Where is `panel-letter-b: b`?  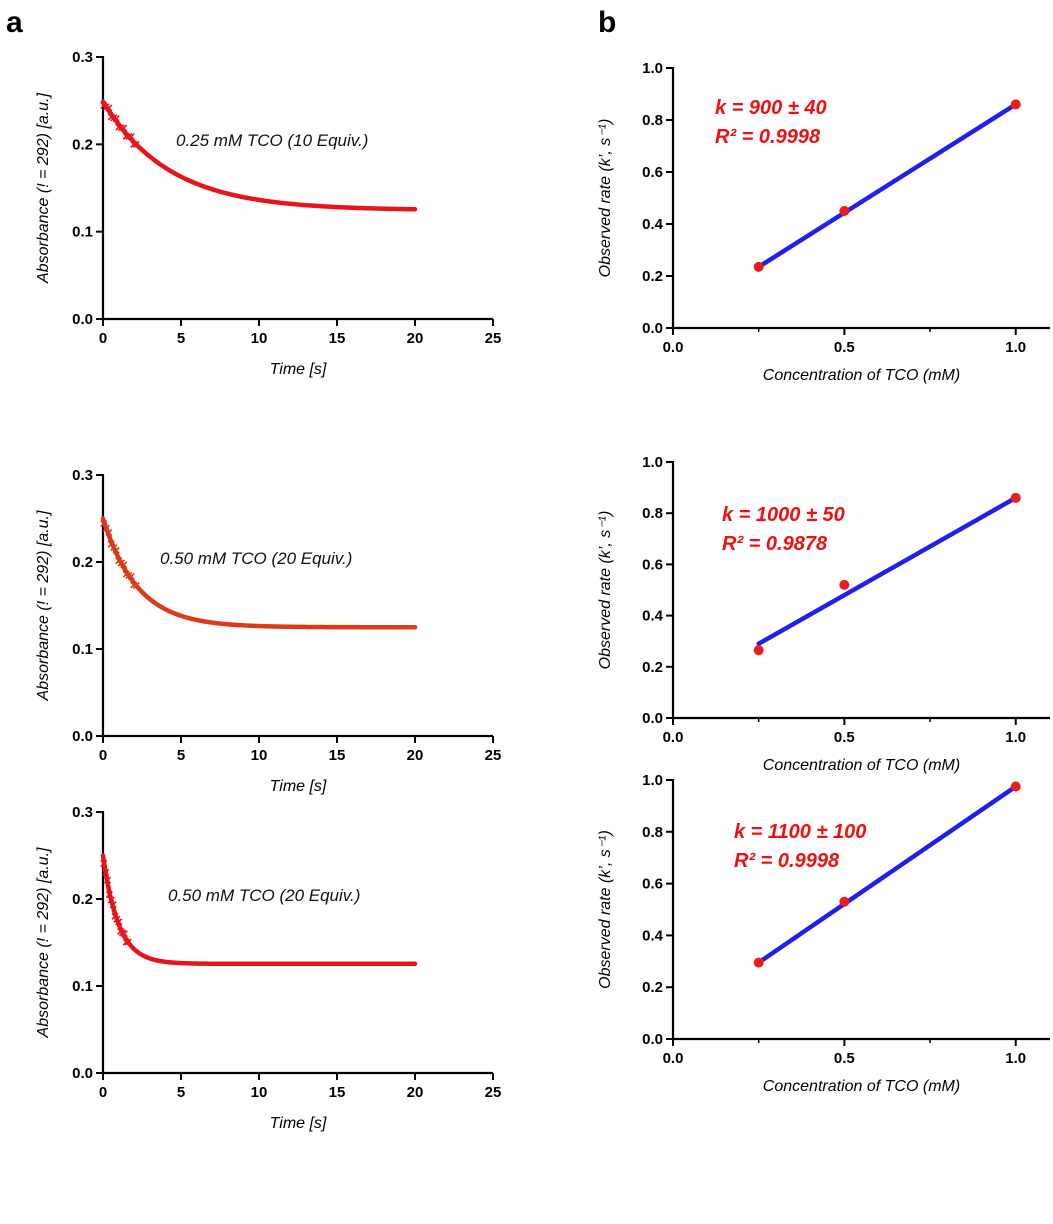 panel-letter-b: b is located at coordinates (607, 22).